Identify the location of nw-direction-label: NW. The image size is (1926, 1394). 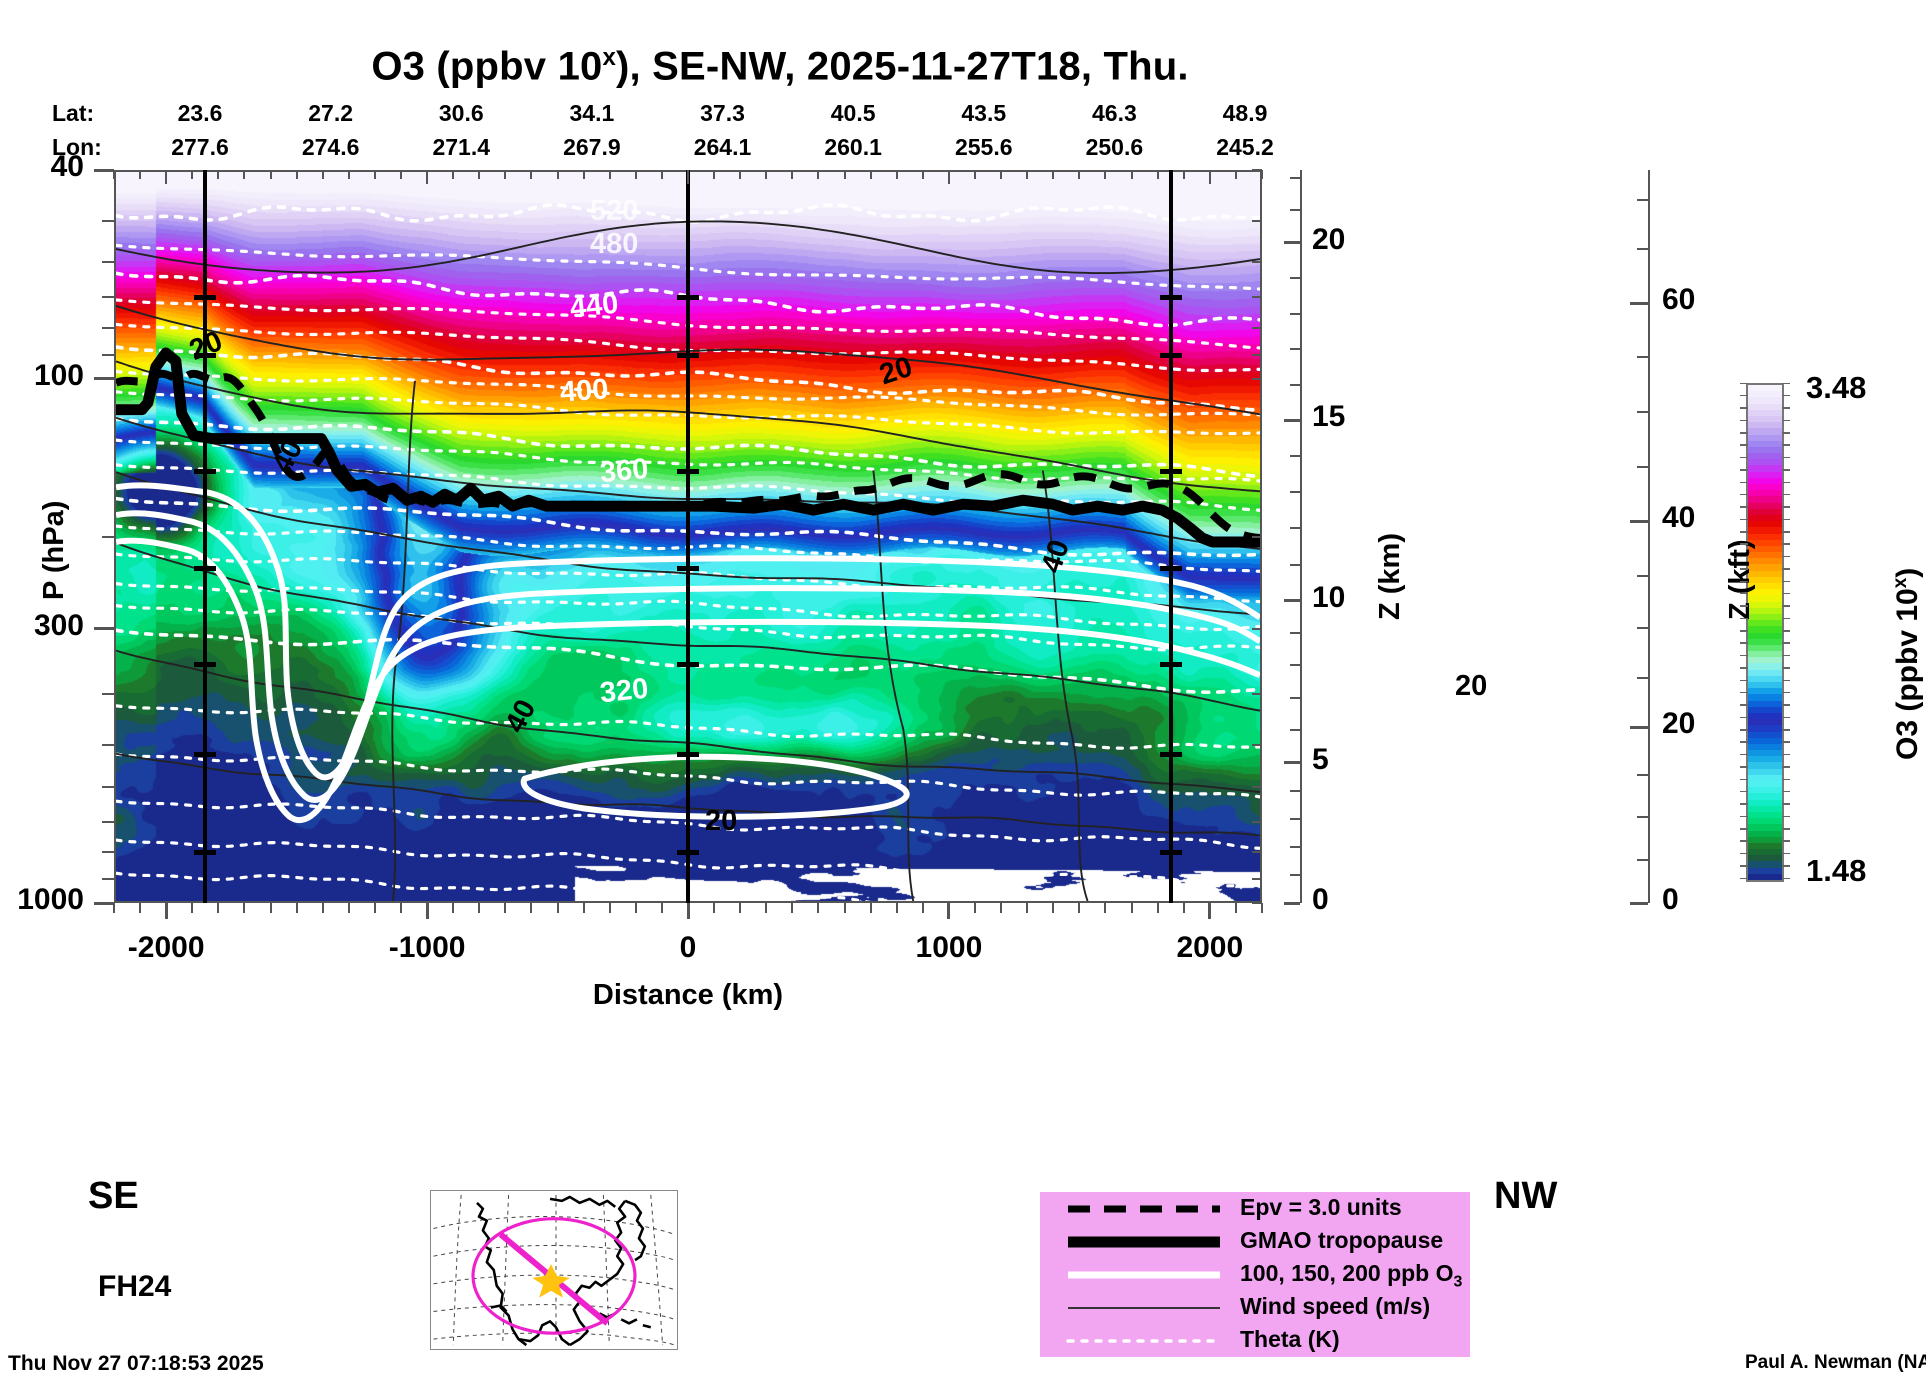
(1526, 1196).